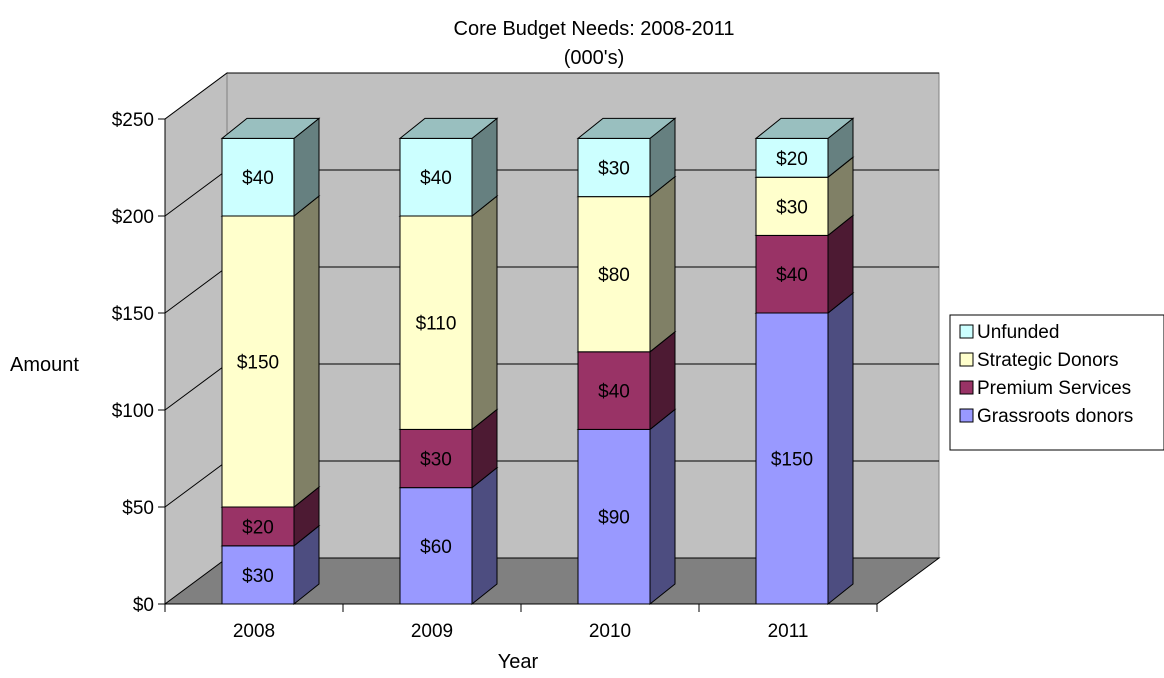  Describe the element at coordinates (594, 29) in the screenshot. I see `chart-title: Core Budget Needs: 2008-2011` at that location.